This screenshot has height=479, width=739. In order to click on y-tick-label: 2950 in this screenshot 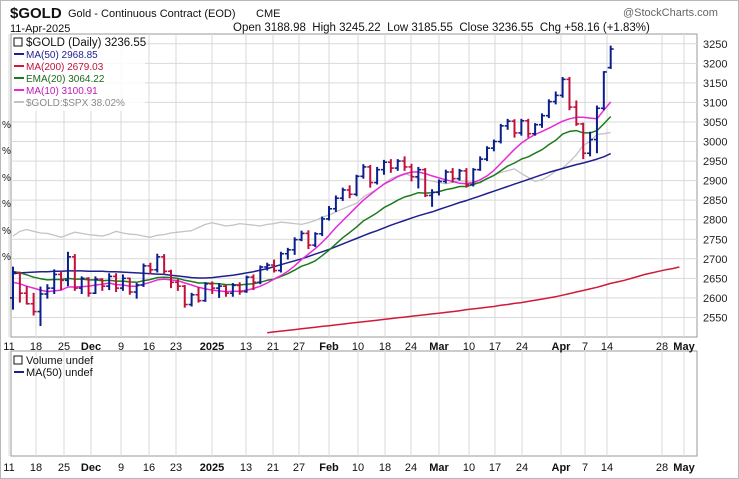, I will do `click(715, 162)`.